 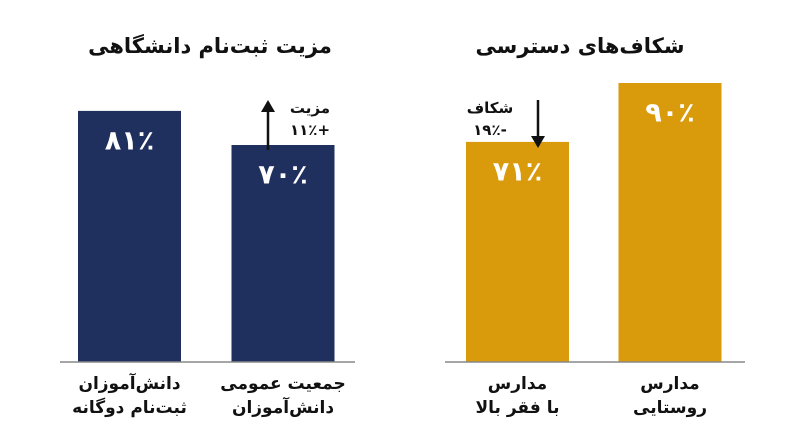 I want to click on category-label: مدارس روستایی, so click(x=670, y=396).